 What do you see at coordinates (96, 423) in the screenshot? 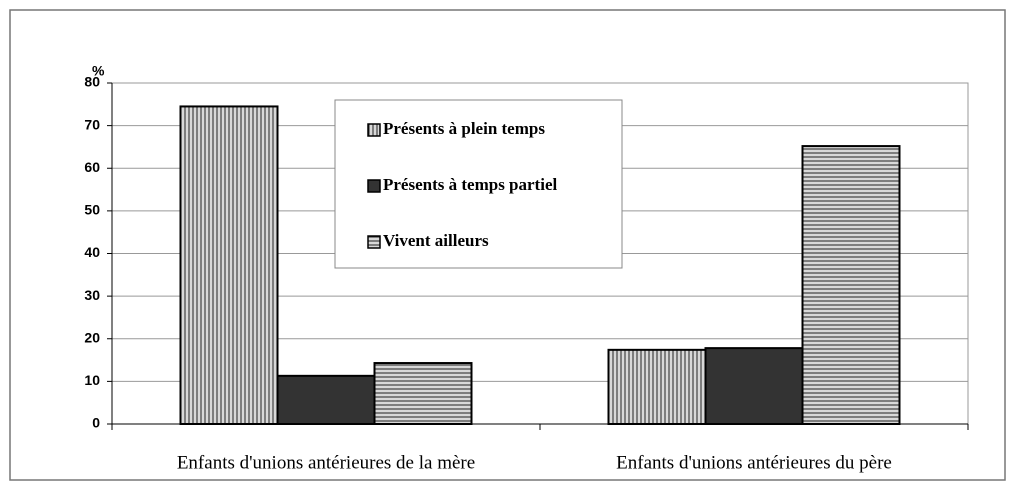
I see `y-tick-label: 0` at bounding box center [96, 423].